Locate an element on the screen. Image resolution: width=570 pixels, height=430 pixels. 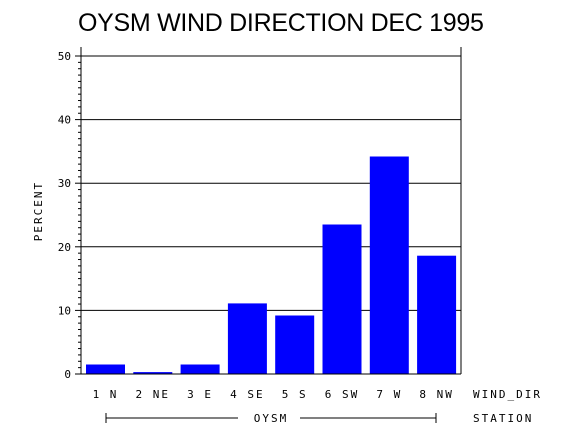
chart-title: OYSM WIND DIRECTION DEC 1995 is located at coordinates (281, 23).